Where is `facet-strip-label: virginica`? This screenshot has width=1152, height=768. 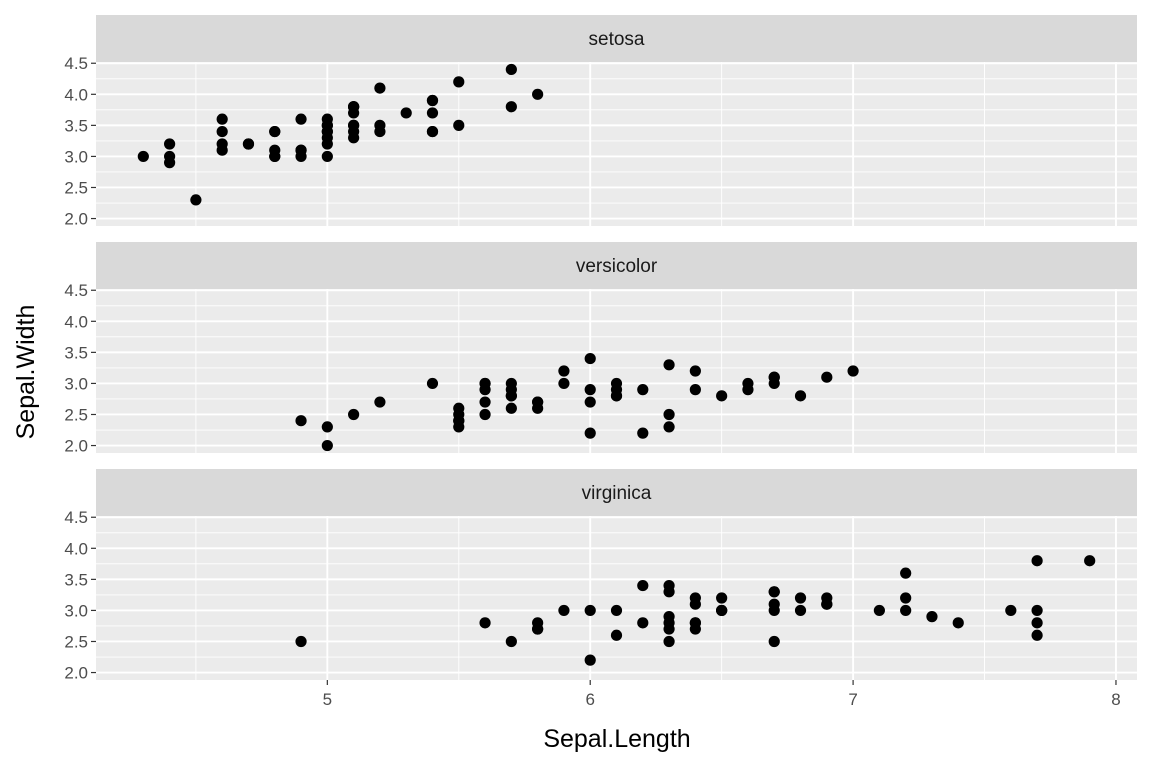 facet-strip-label: virginica is located at coordinates (617, 493).